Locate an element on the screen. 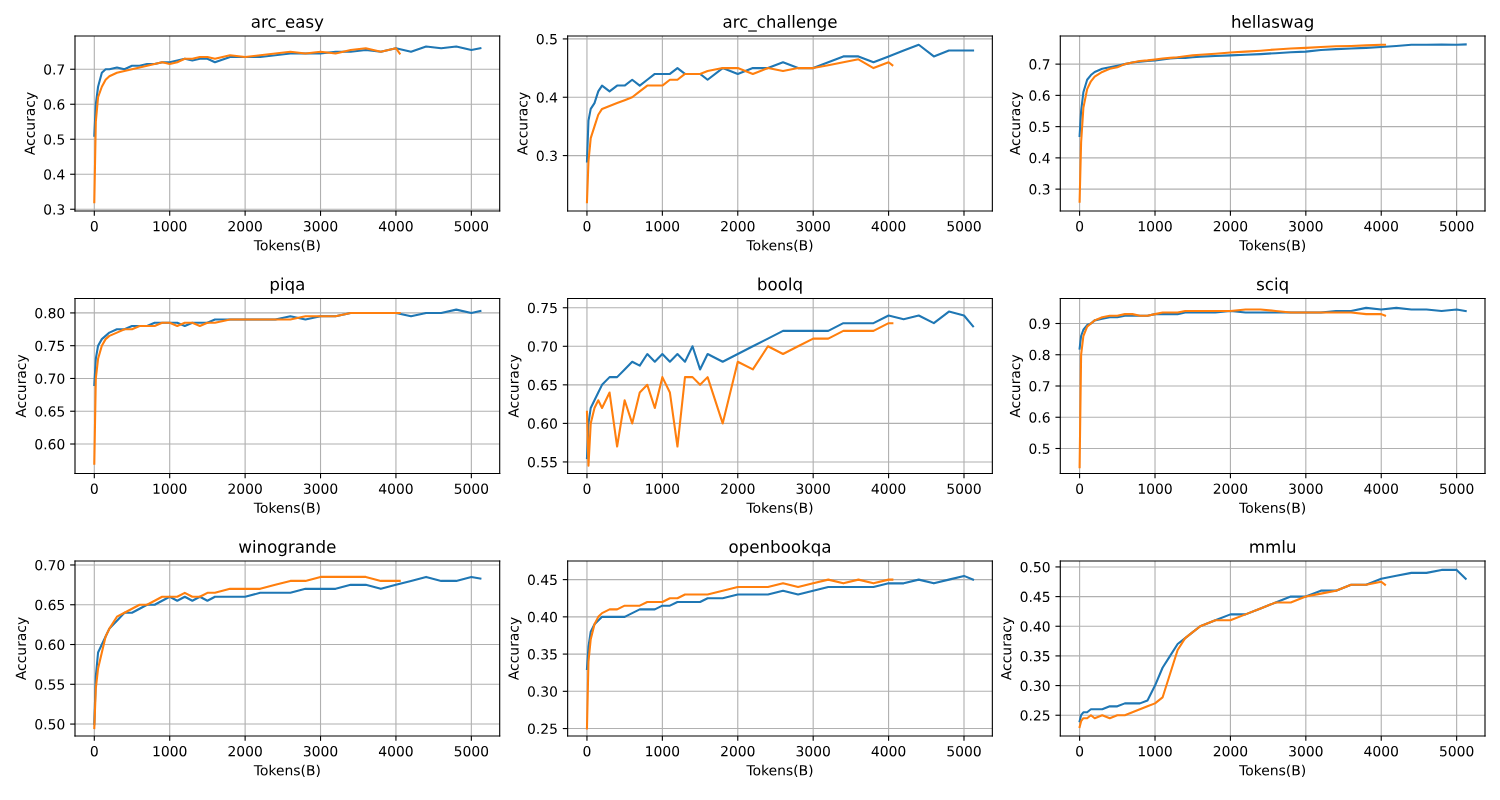 This screenshot has height=800, width=1500. y-tick-label: 0.80 is located at coordinates (50, 313).